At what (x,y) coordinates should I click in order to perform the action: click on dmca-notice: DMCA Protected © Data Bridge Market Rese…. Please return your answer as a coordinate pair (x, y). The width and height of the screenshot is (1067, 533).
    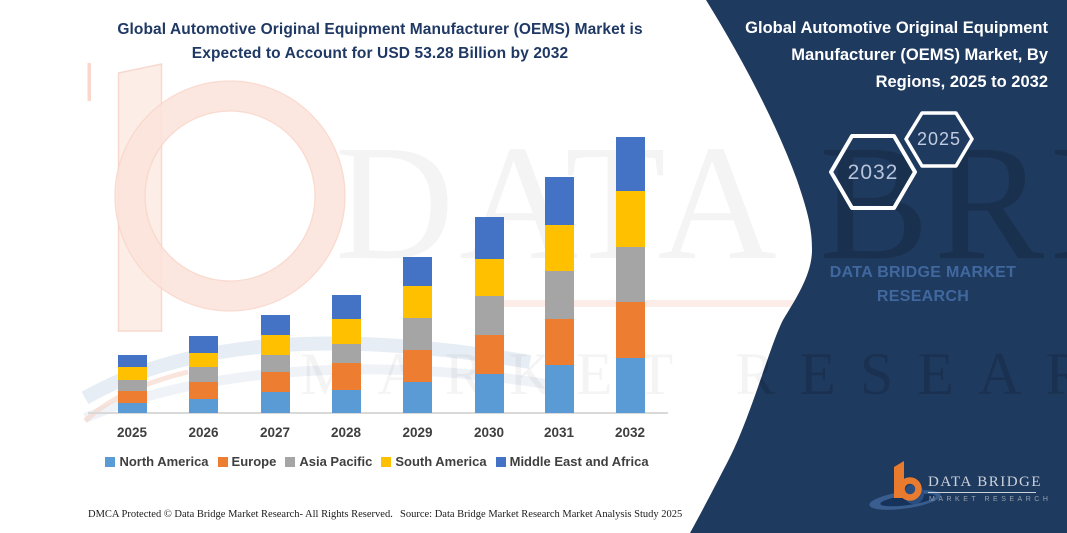
    Looking at the image, I should click on (240, 514).